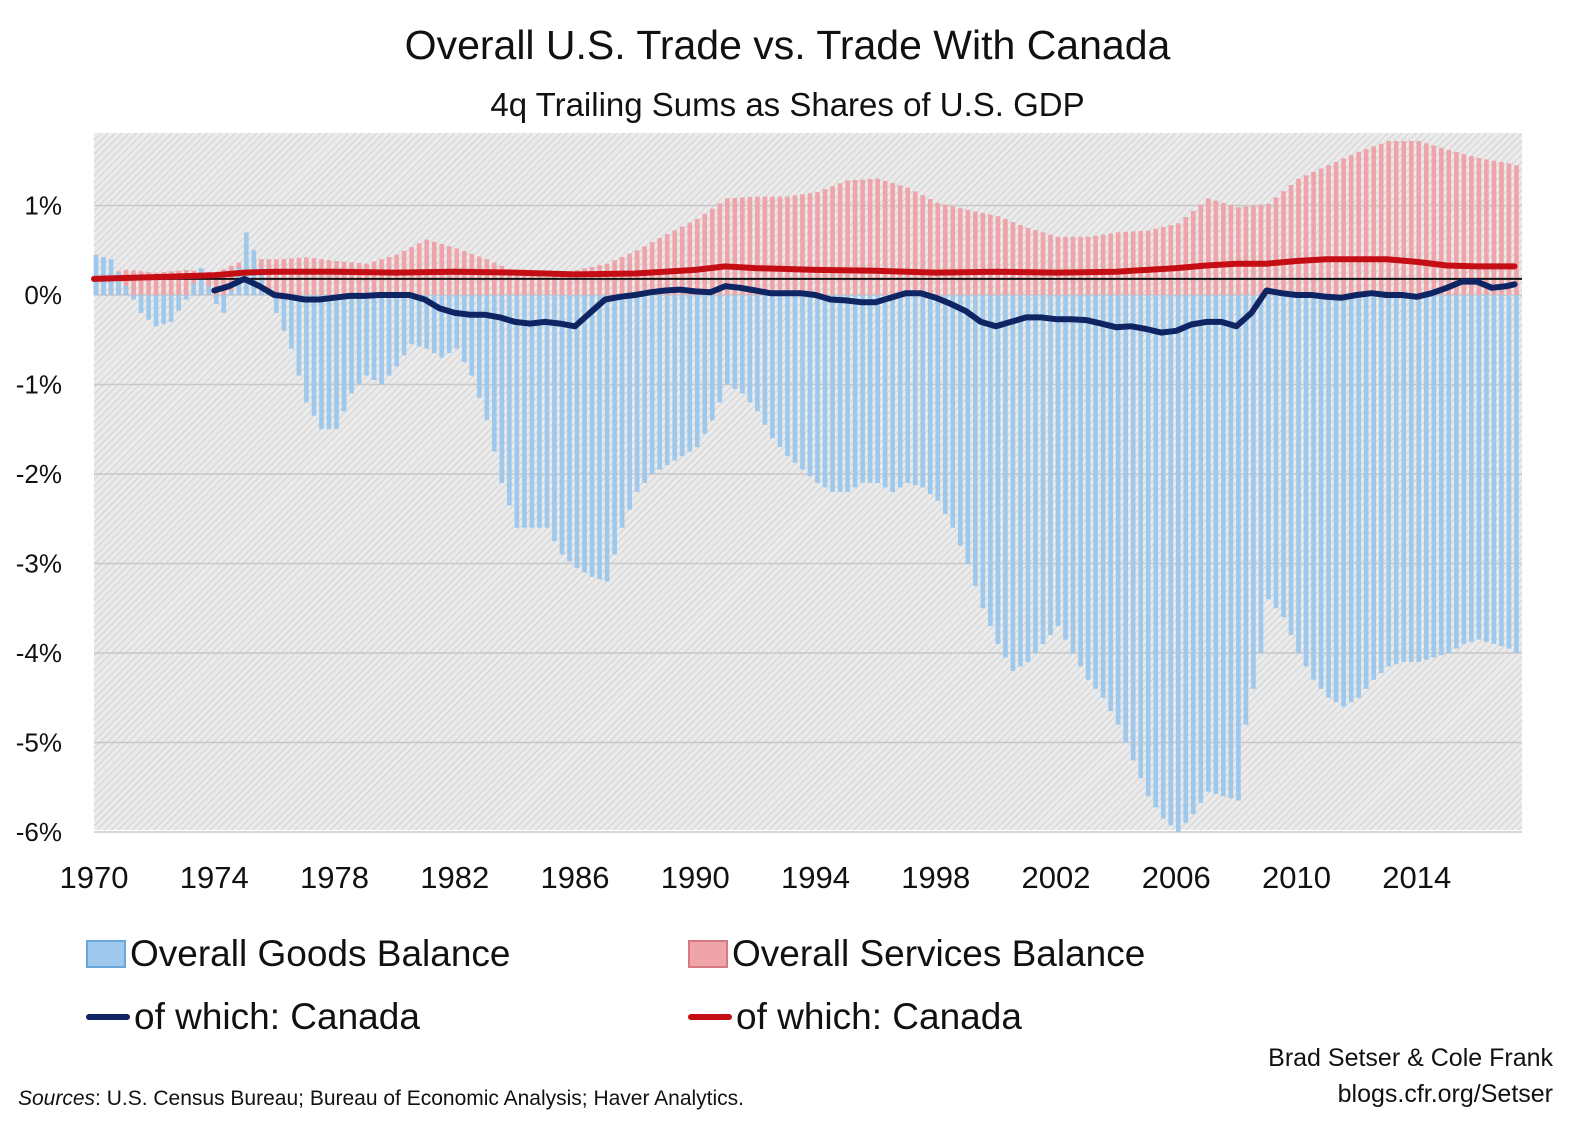 Image resolution: width=1575 pixels, height=1129 pixels. Describe the element at coordinates (57, 1098) in the screenshot. I see `sources-label: Sources` at that location.